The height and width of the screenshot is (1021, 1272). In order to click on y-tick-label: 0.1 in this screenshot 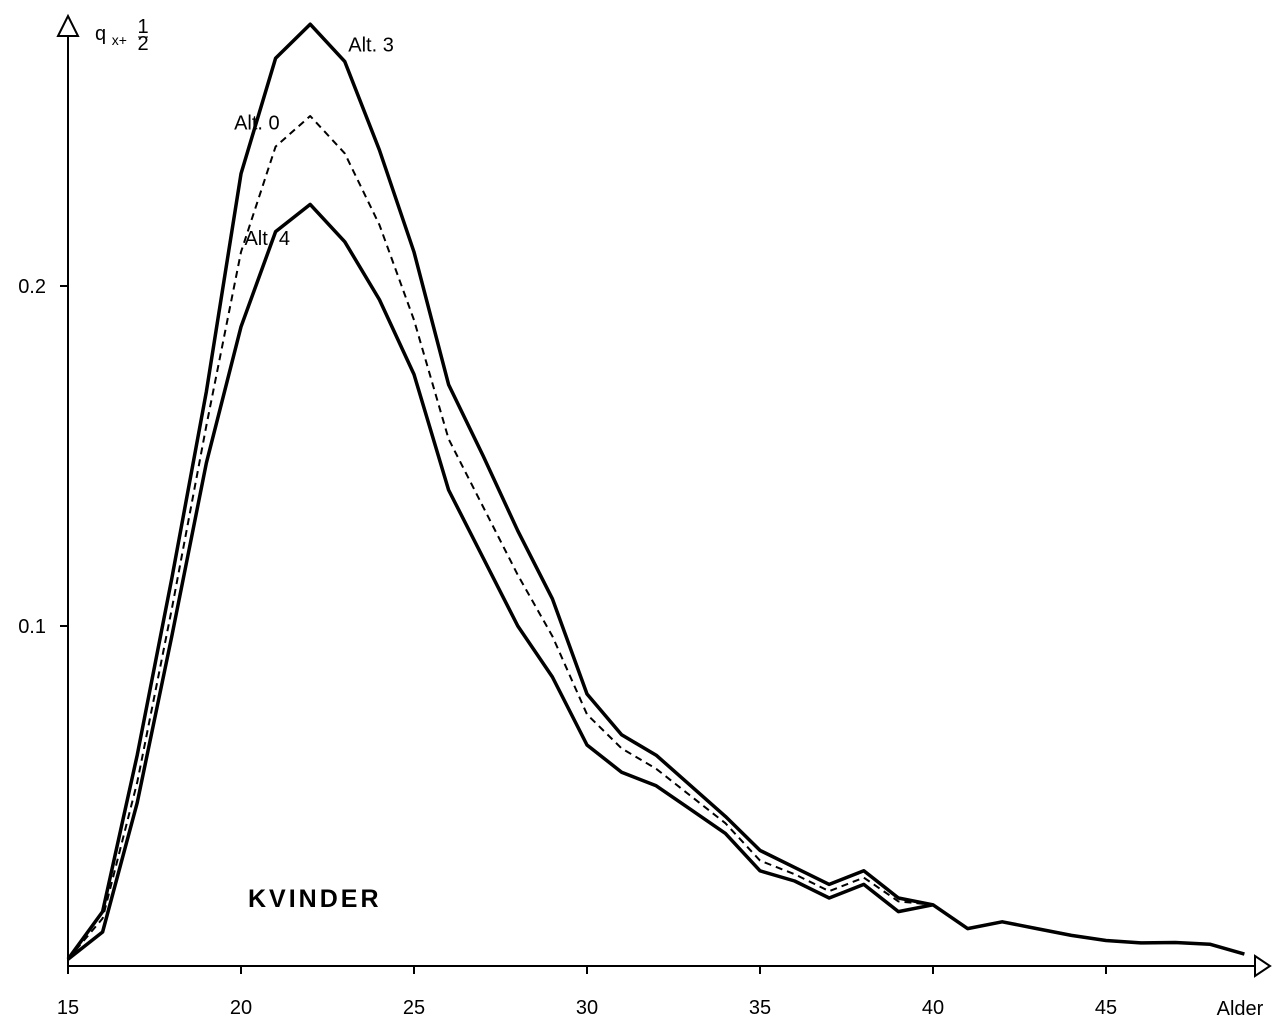, I will do `click(32, 627)`.